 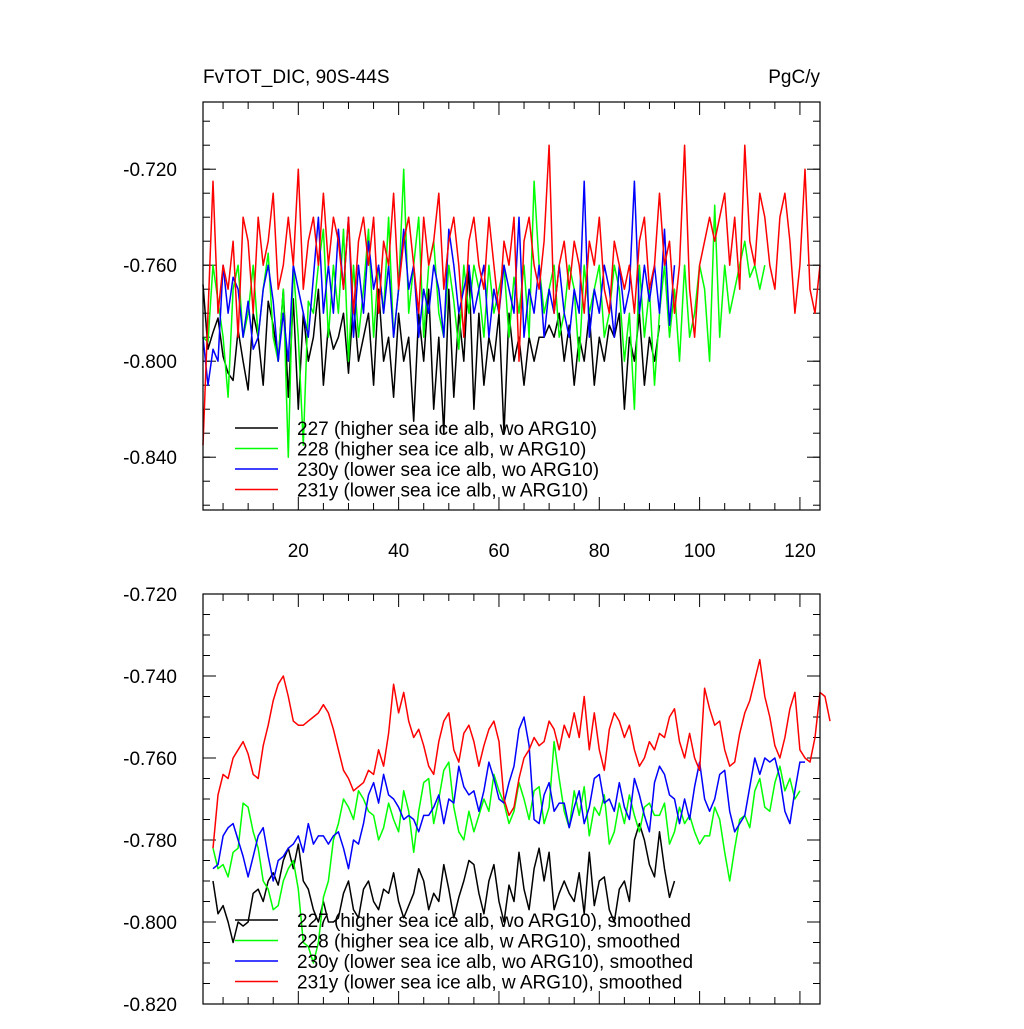 What do you see at coordinates (150, 1005) in the screenshot?
I see `y-tick-label: -0.820` at bounding box center [150, 1005].